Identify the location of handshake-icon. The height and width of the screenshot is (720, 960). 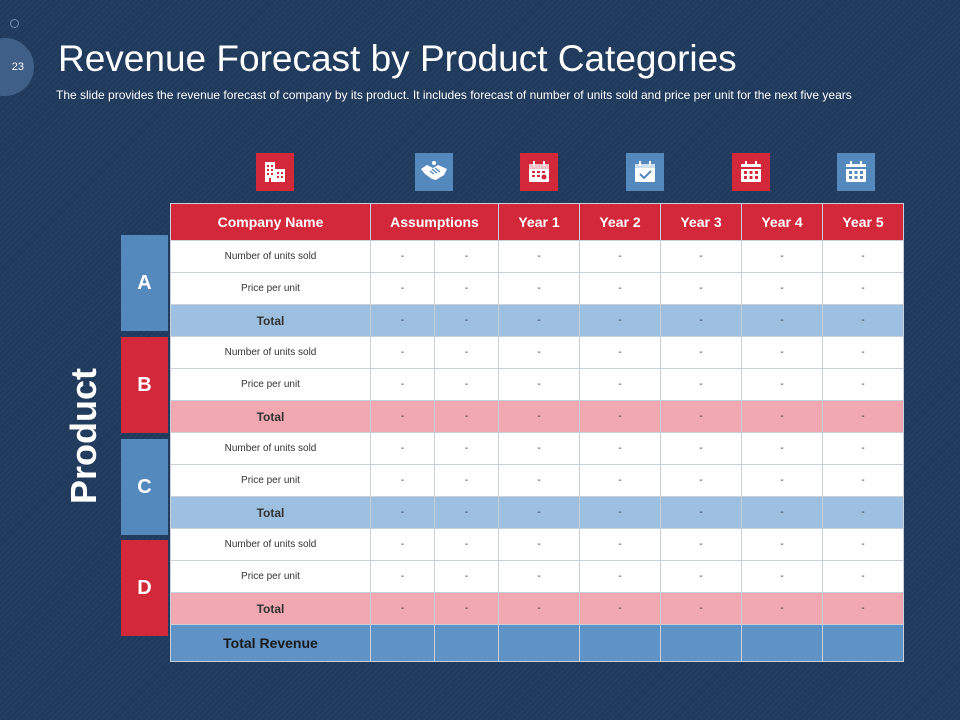
(434, 172).